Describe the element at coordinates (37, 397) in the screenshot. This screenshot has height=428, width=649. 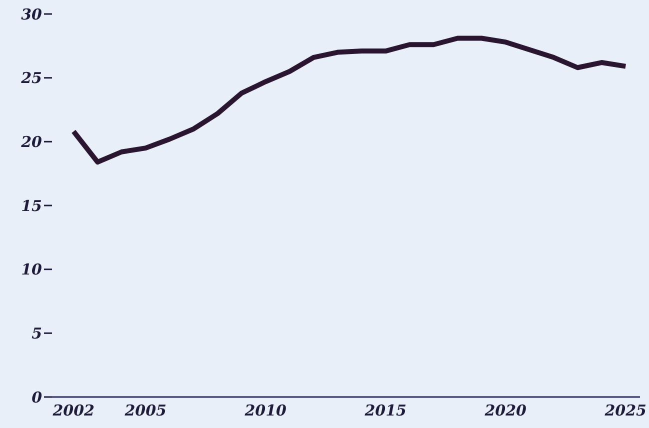
I see `y-tick-label: 0` at that location.